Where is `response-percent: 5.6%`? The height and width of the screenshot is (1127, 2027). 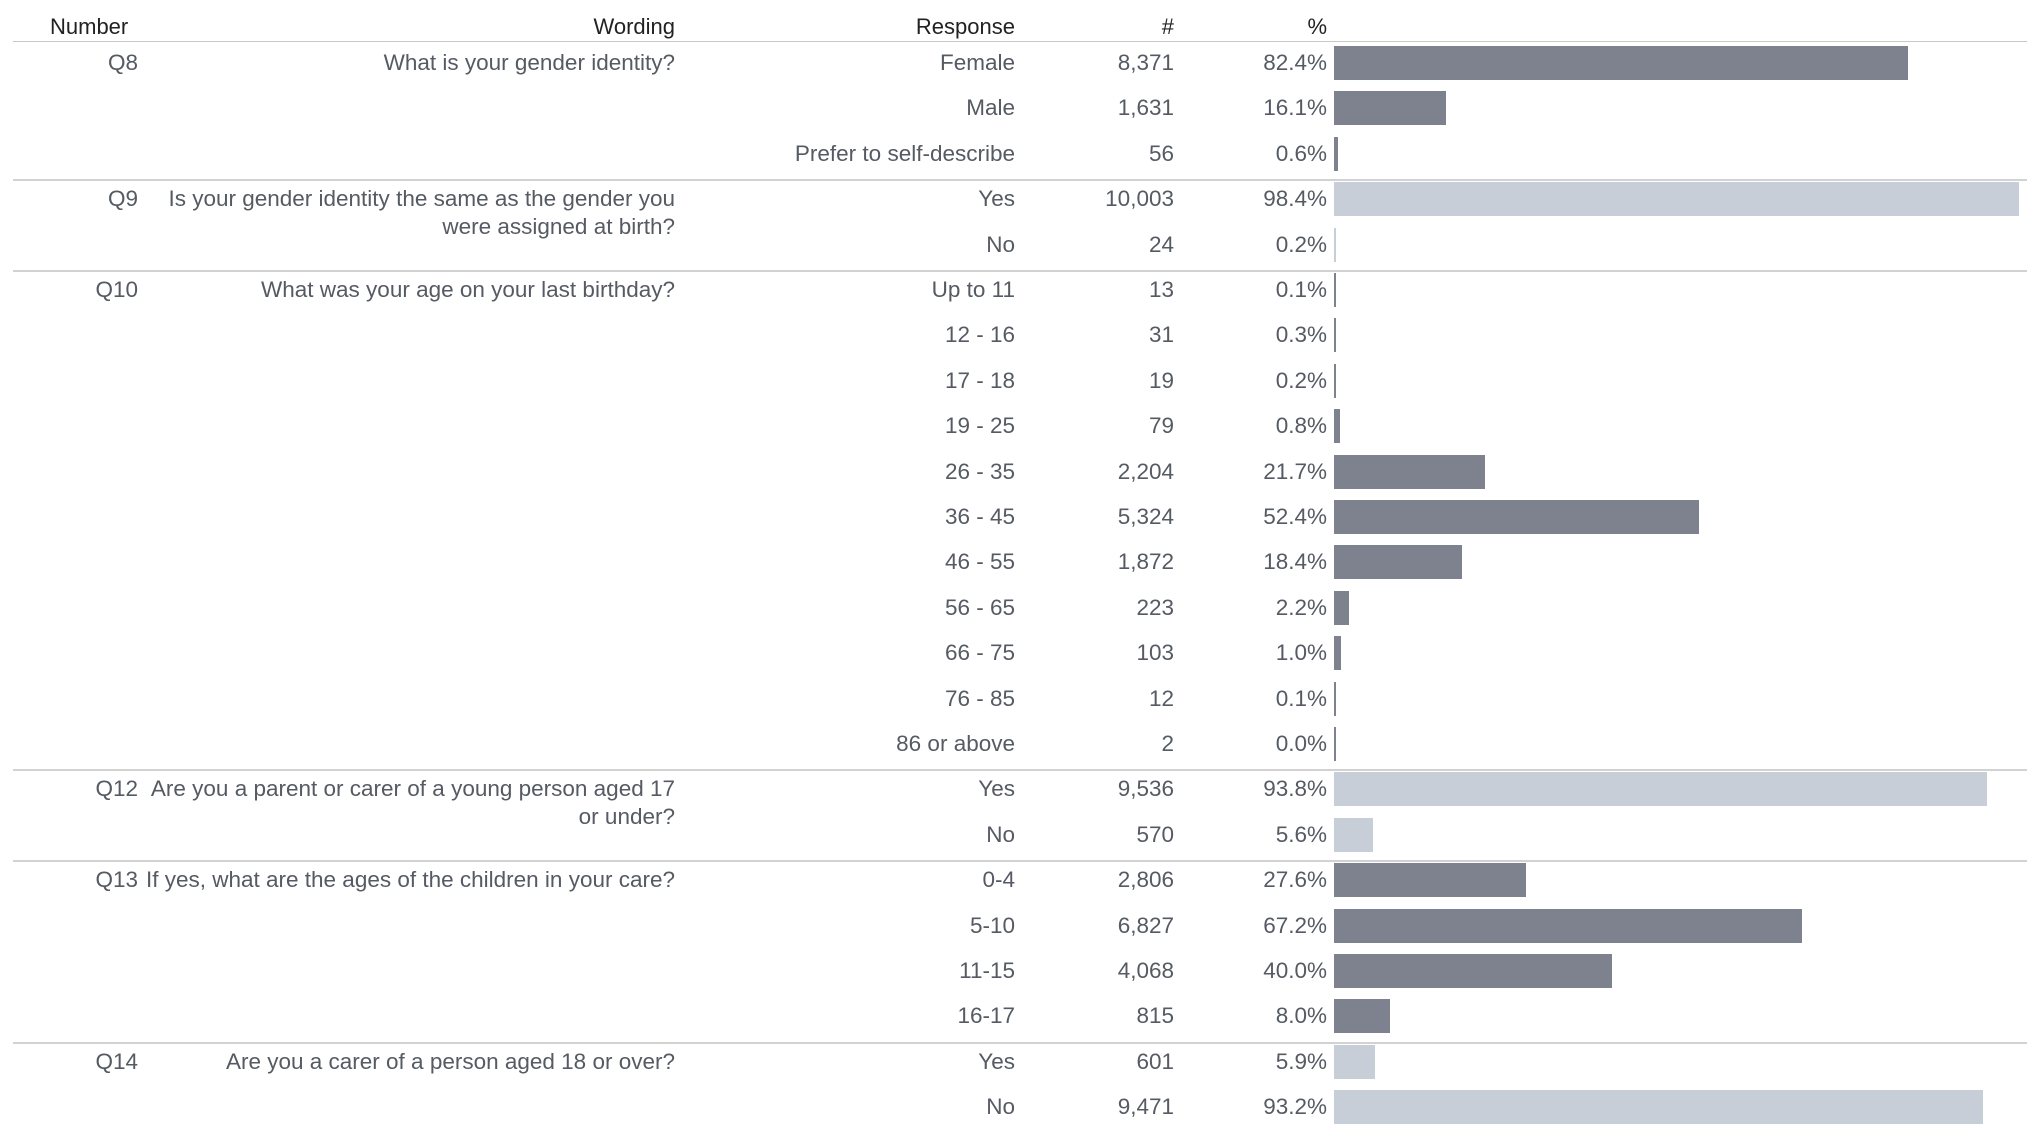 response-percent: 5.6% is located at coordinates (1301, 834).